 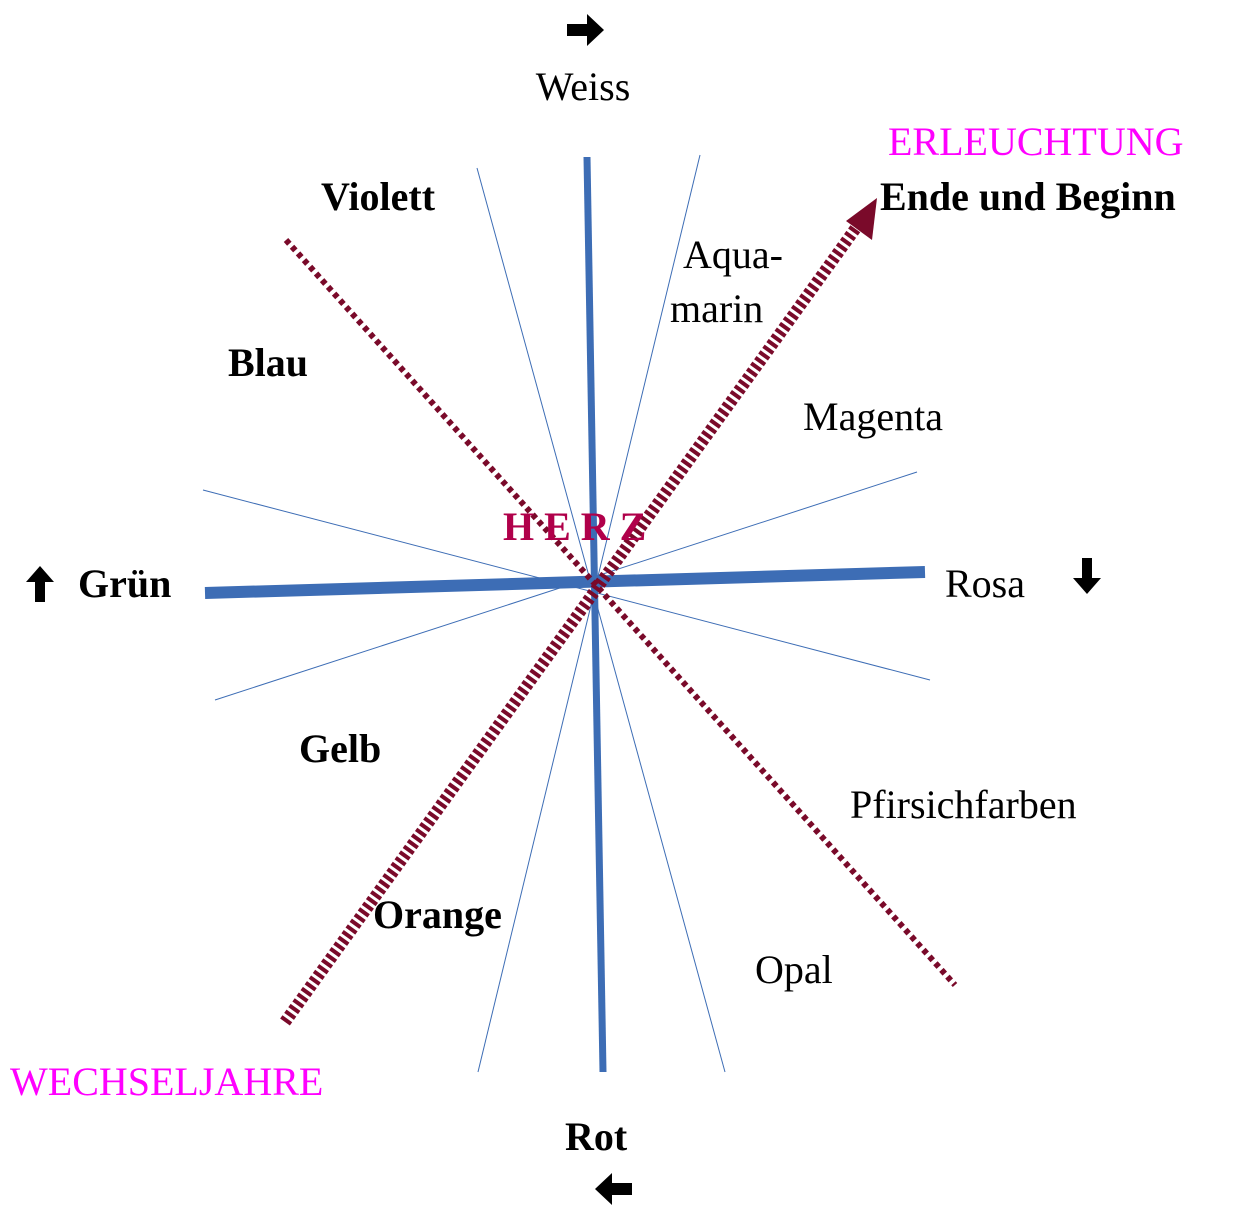 I want to click on ray, so click(x=589, y=613).